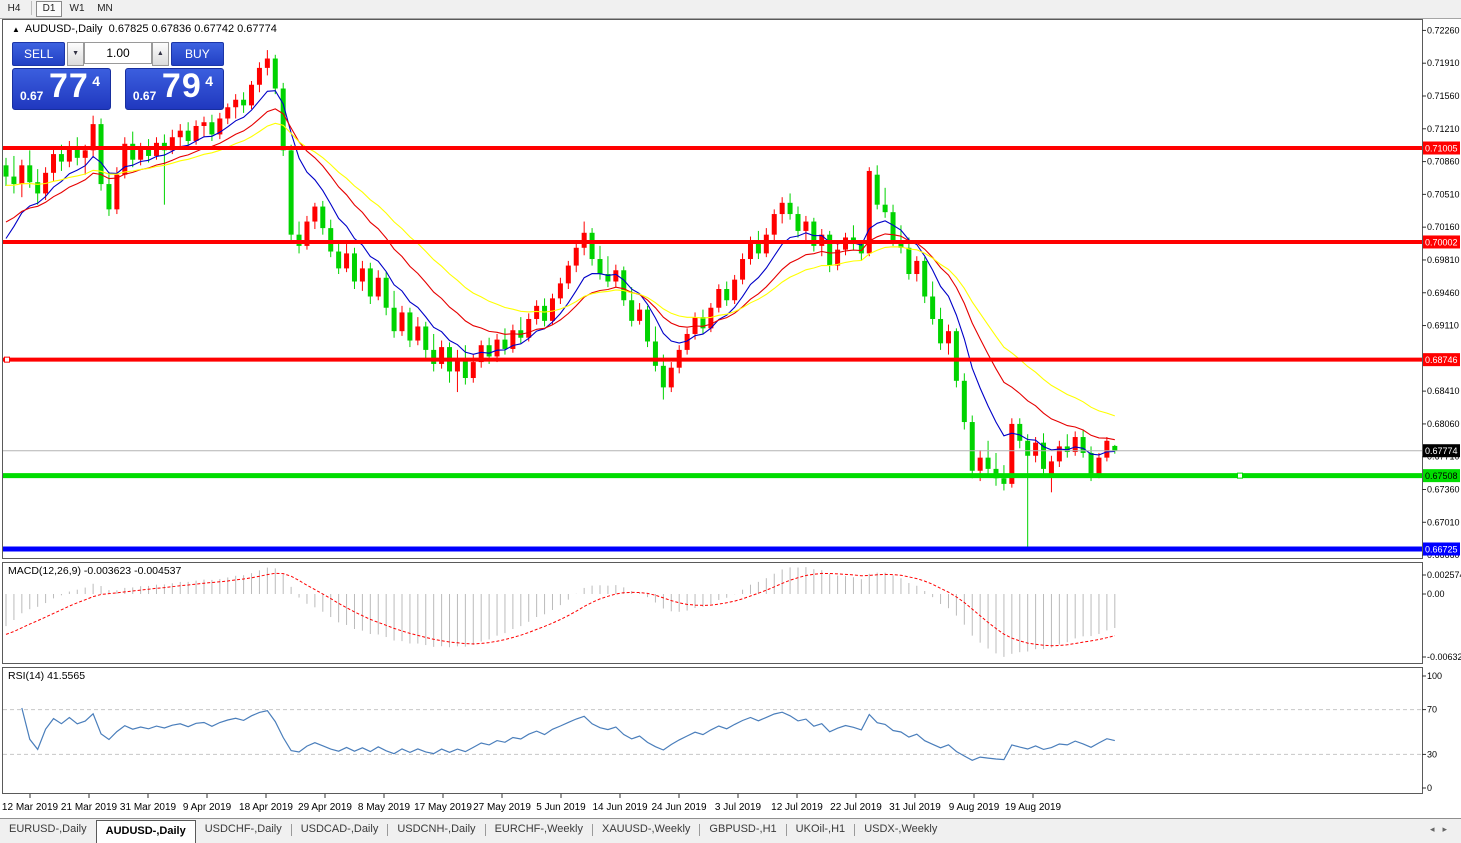  Describe the element at coordinates (538, 829) in the screenshot. I see `tab-eurchf-weekly: EURCHF-,Weekly` at that location.